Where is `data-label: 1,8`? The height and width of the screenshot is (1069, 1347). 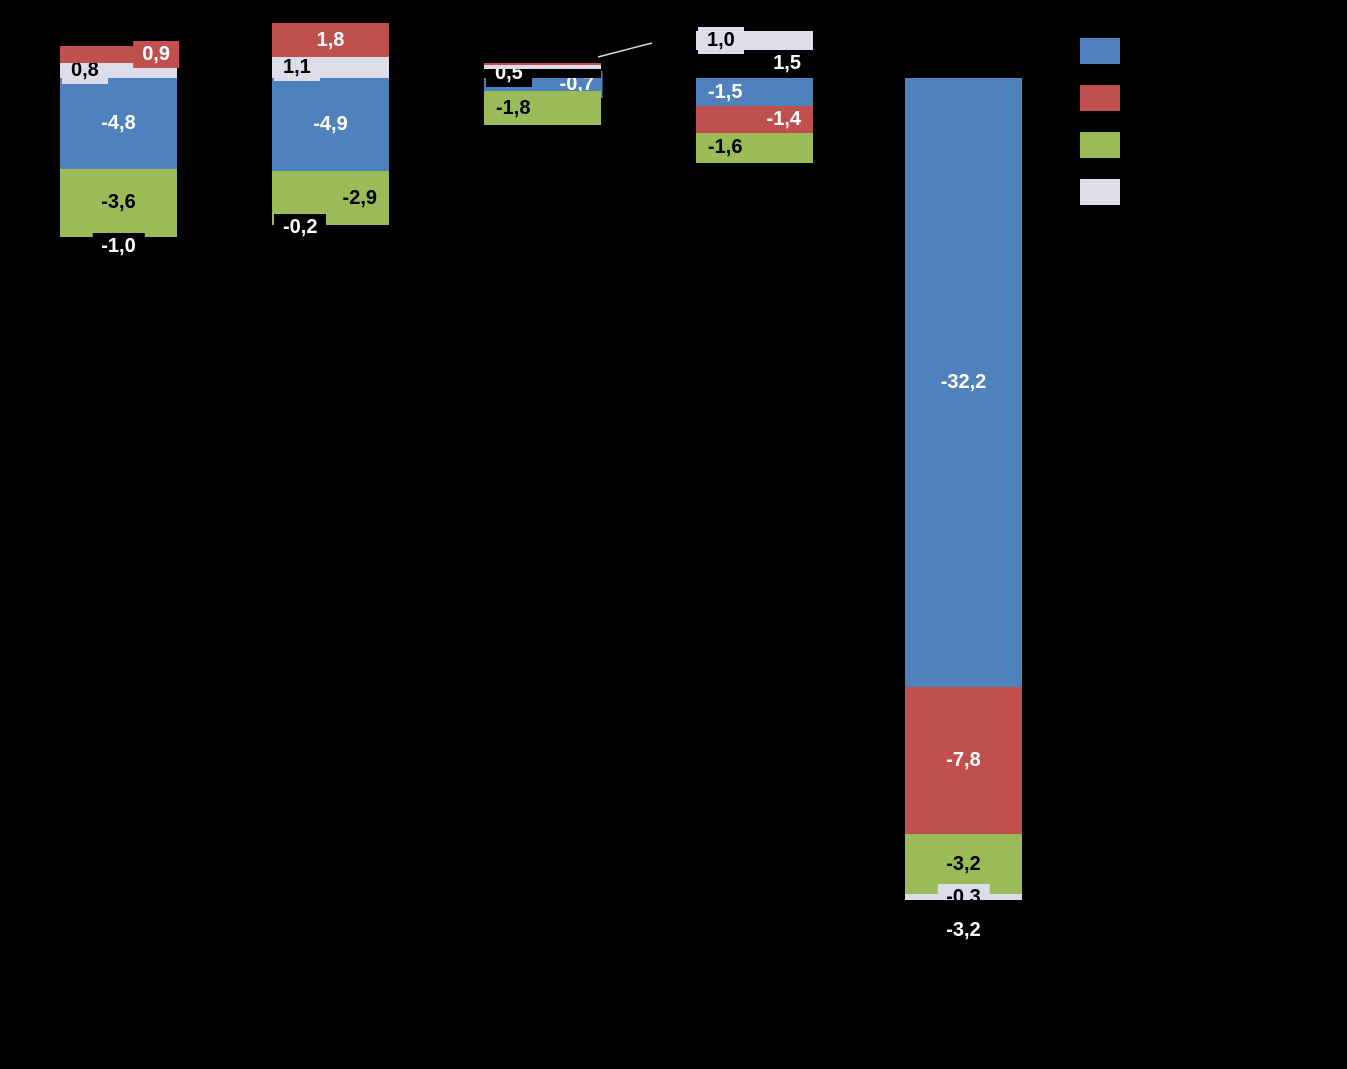
data-label: 1,8 is located at coordinates (330, 39).